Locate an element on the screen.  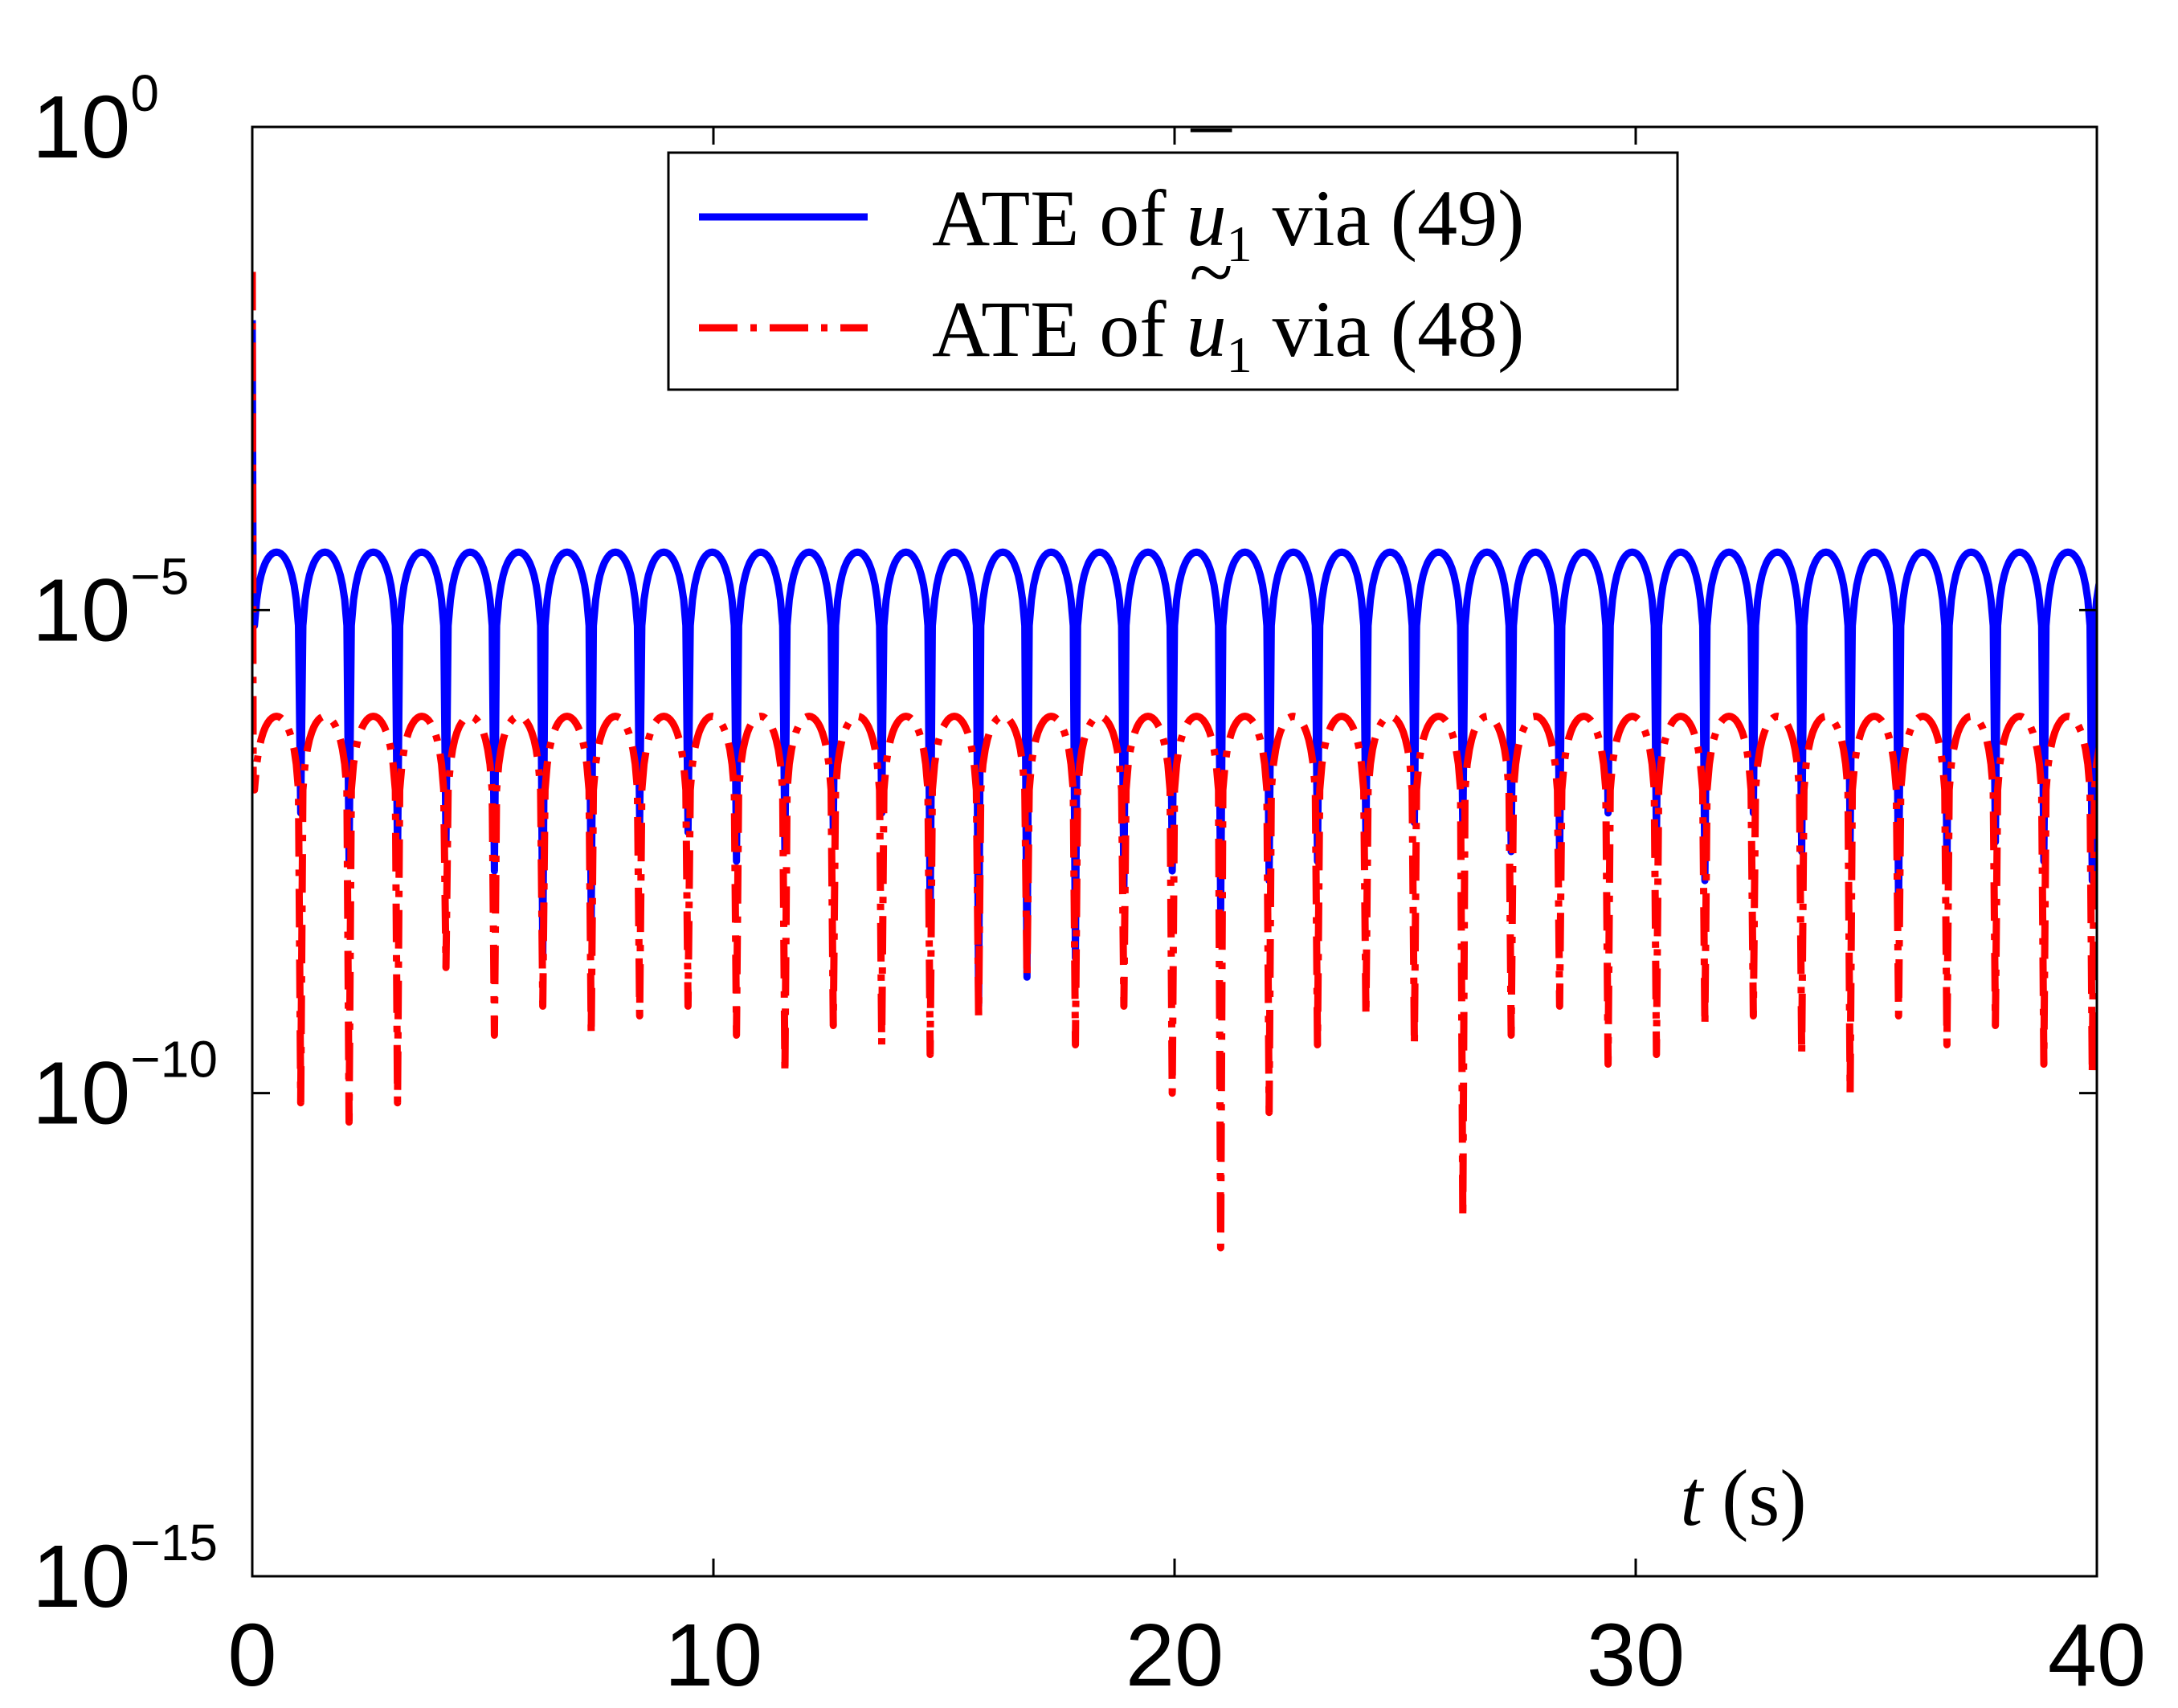
legend-entry-1-prefix: ATE of is located at coordinates (1059, 218).